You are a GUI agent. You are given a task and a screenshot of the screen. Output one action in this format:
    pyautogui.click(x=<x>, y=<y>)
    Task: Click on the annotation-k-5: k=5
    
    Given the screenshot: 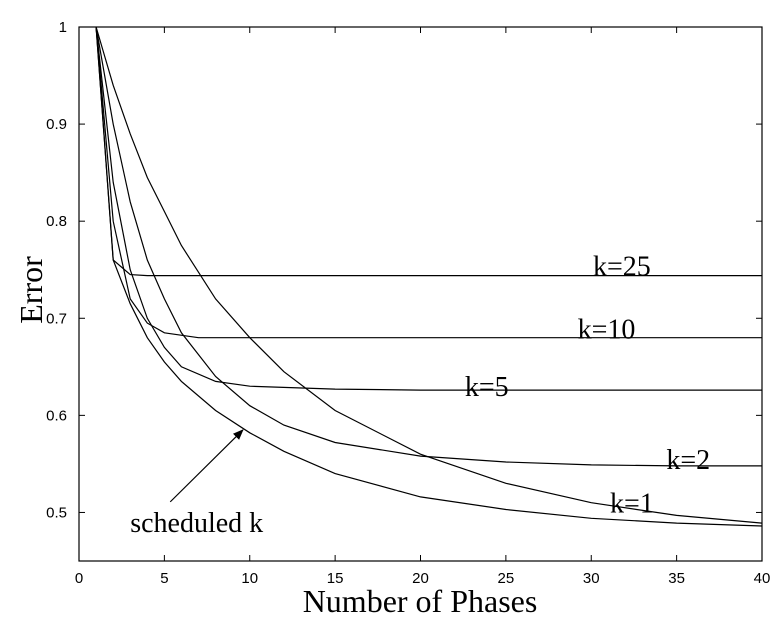 What is the action you would take?
    pyautogui.click(x=487, y=387)
    